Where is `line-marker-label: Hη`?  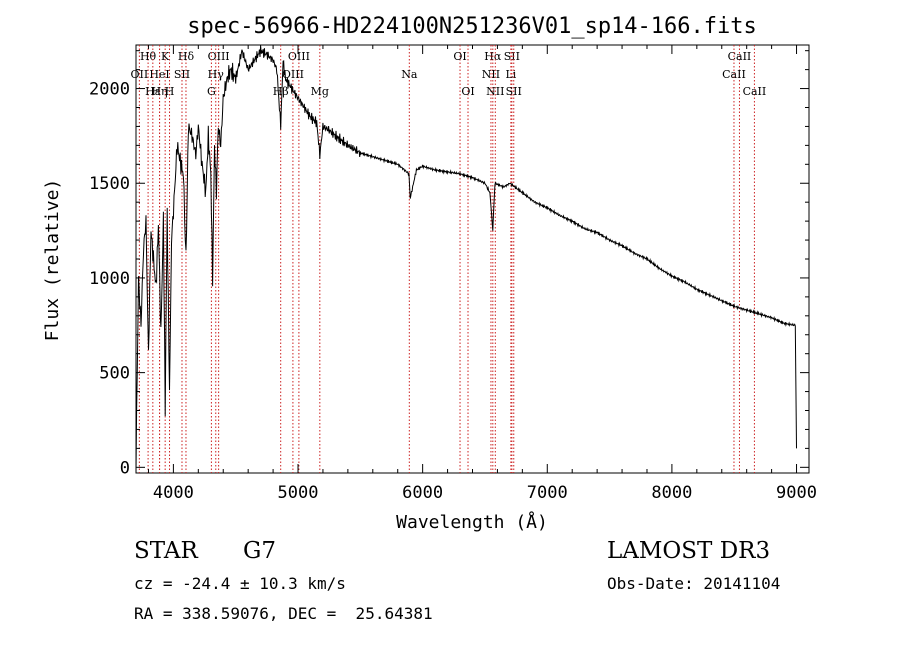
line-marker-label: Hη is located at coordinates (159, 91).